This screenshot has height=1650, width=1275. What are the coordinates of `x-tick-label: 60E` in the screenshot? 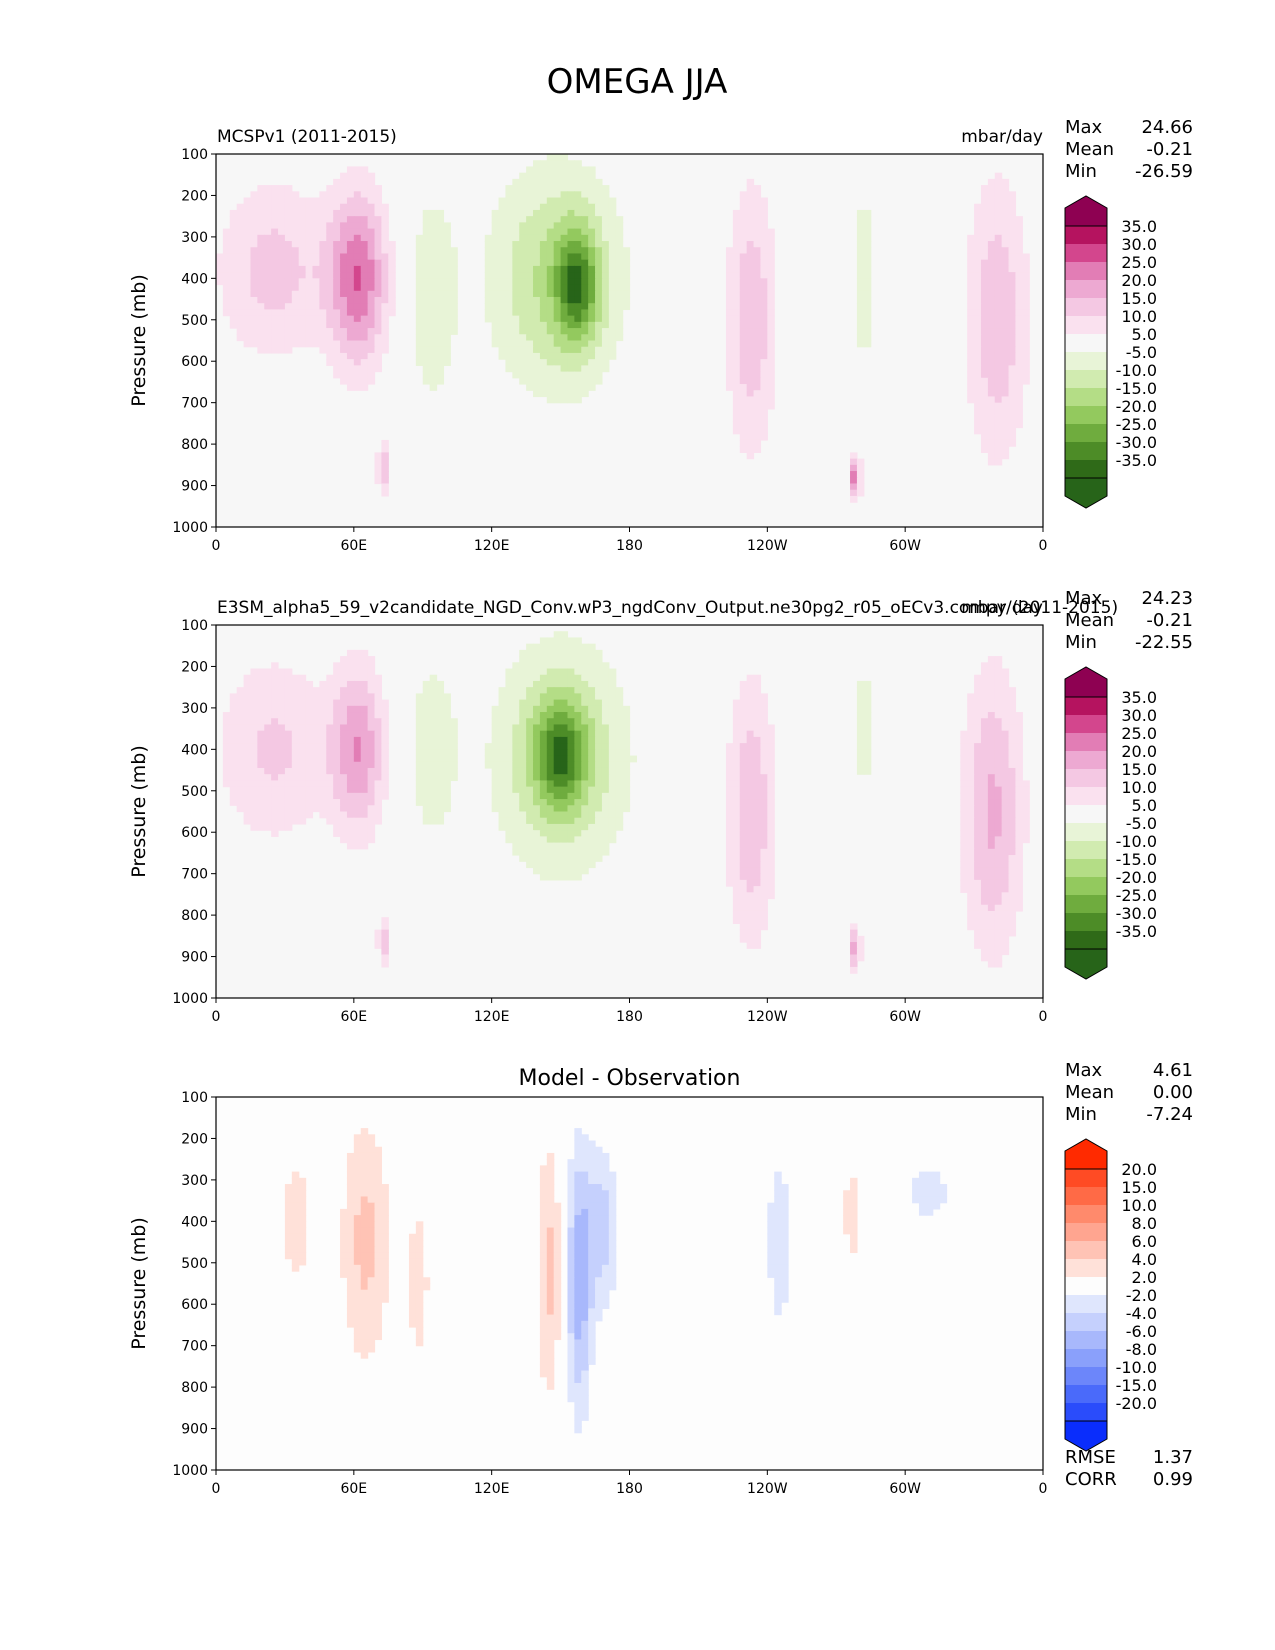 It's located at (353, 1017).